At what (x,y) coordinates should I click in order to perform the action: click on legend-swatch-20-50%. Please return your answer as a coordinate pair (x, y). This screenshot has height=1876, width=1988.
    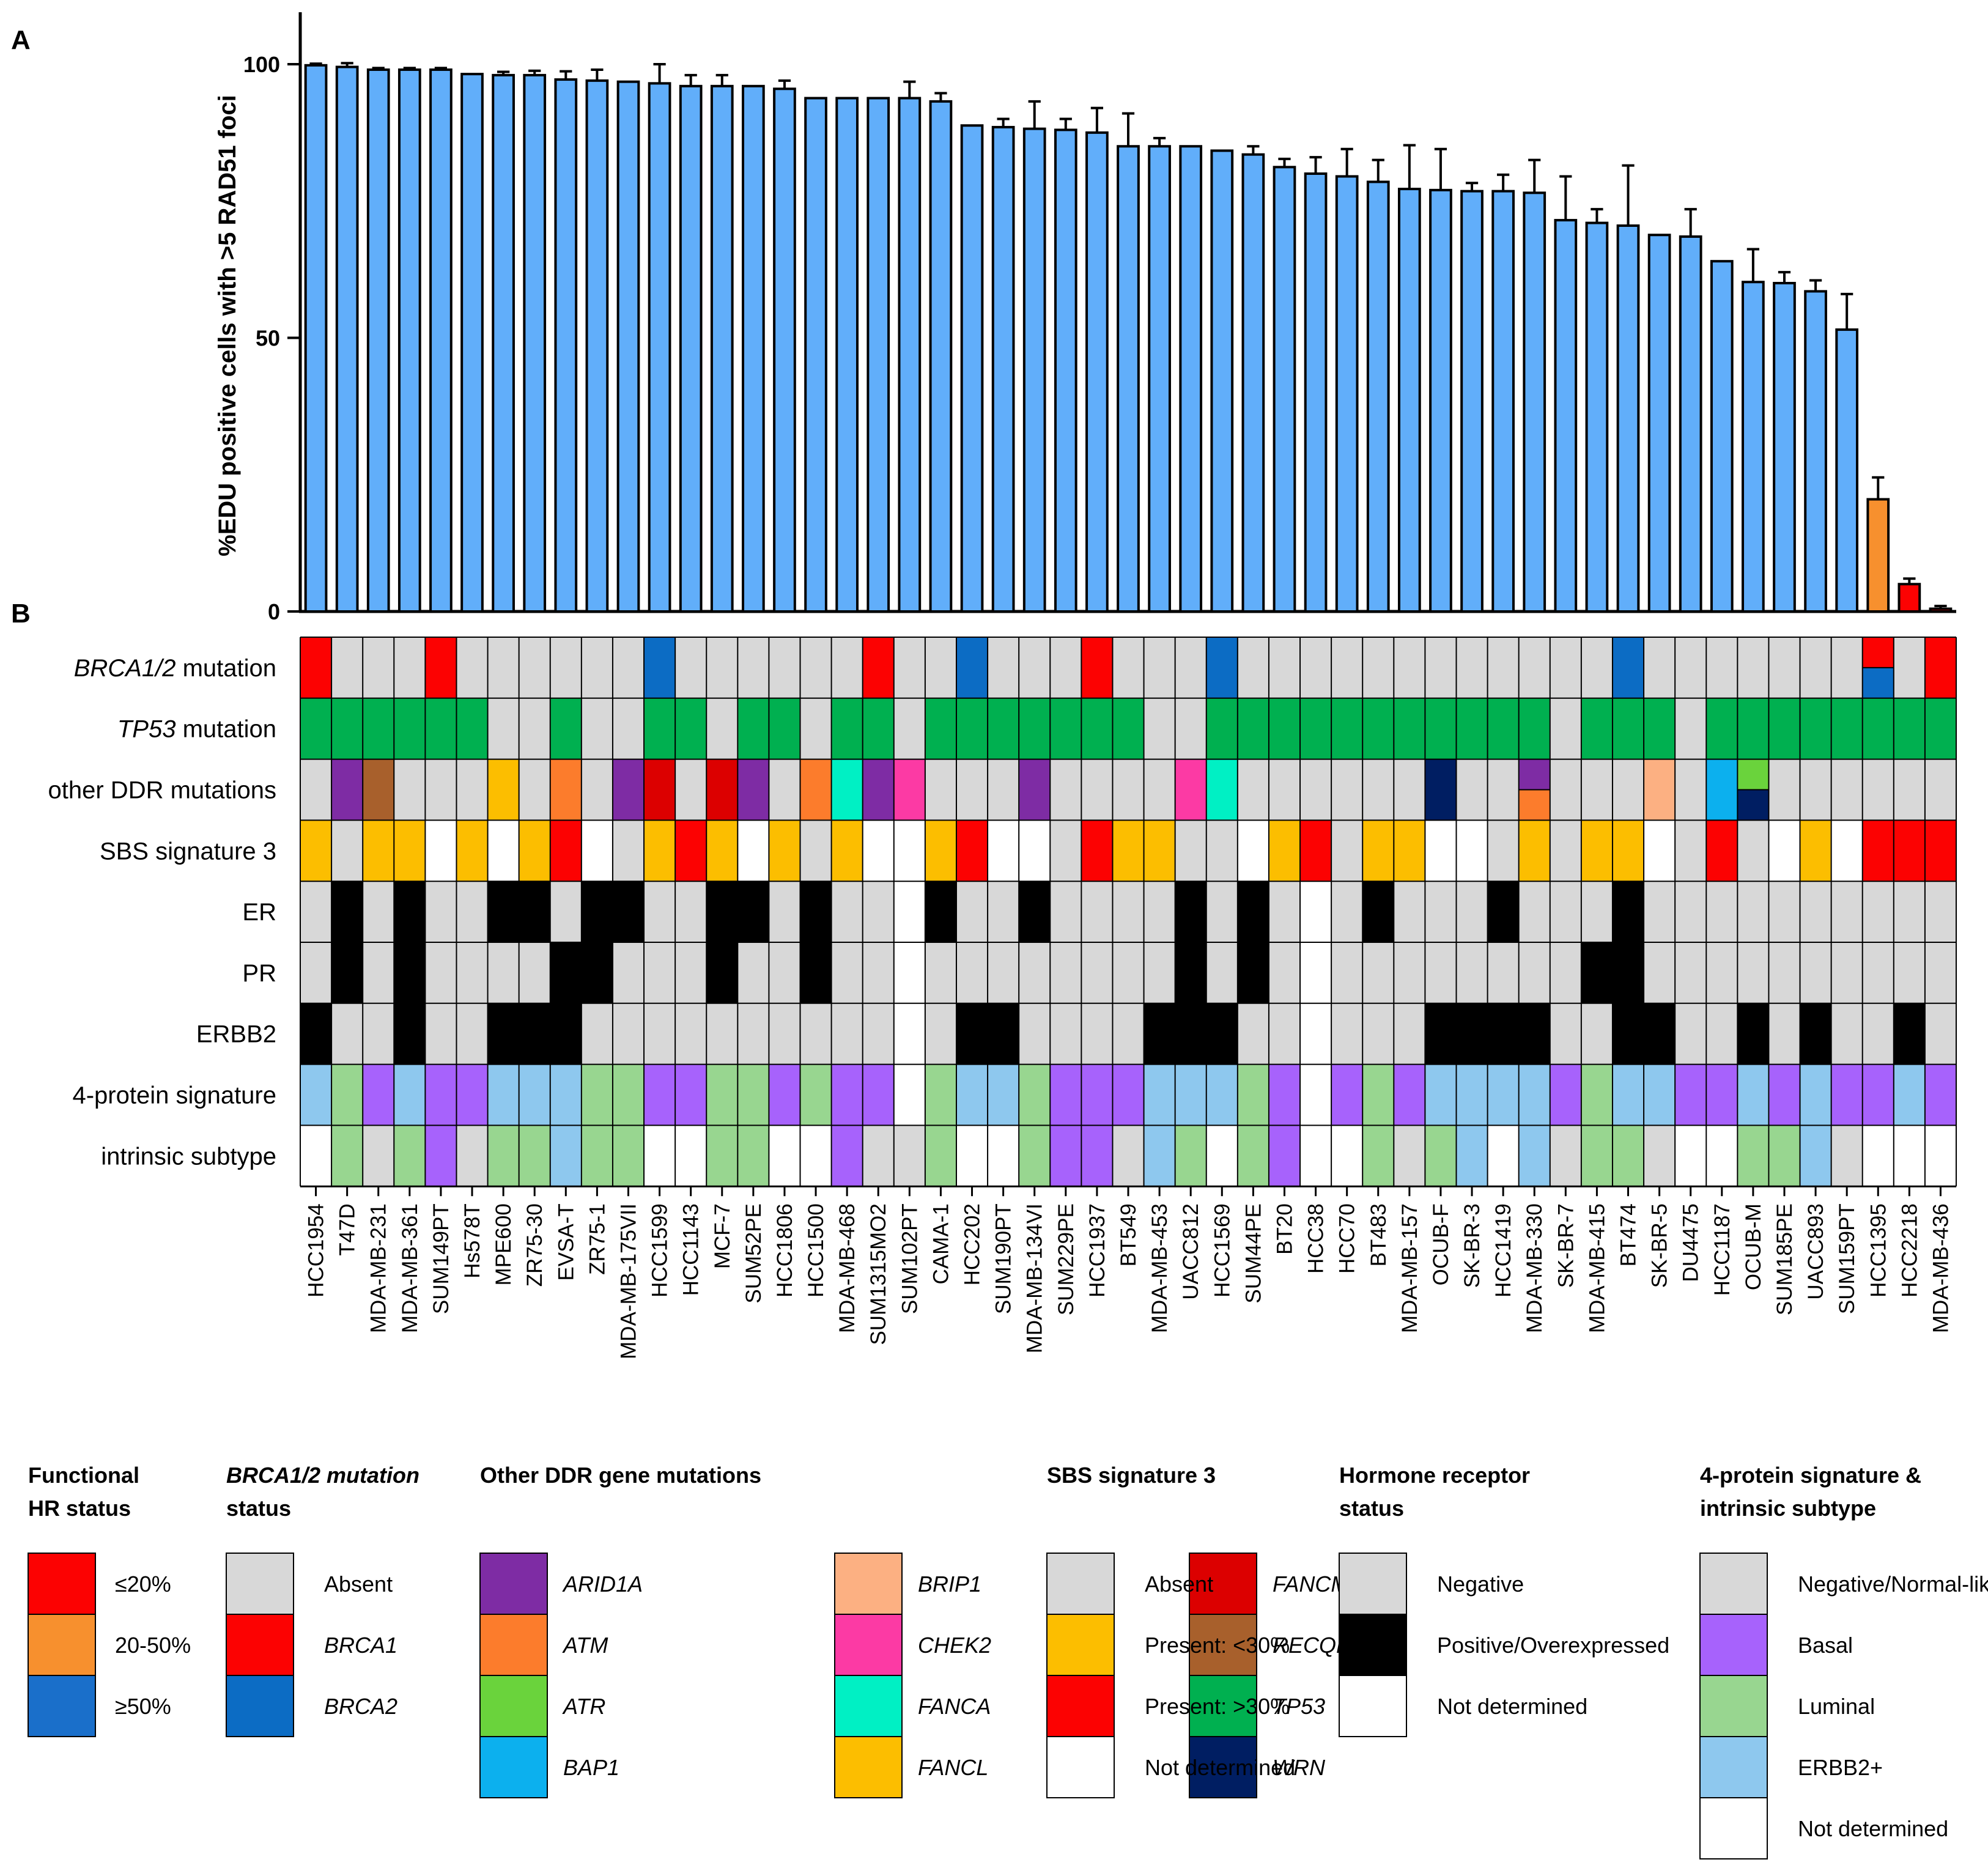
    Looking at the image, I should click on (62, 1645).